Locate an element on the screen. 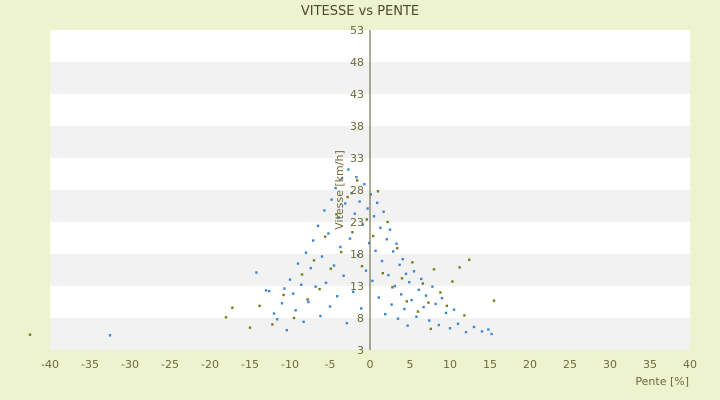  x-tick-label: -40 is located at coordinates (50, 364).